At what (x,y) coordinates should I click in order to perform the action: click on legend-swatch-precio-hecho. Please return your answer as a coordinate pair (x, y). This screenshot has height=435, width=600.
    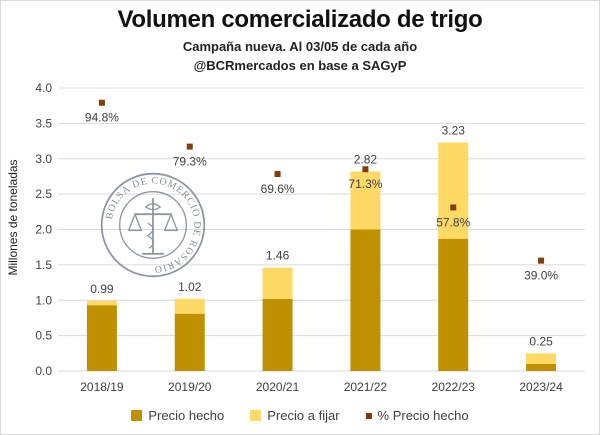
    Looking at the image, I should click on (137, 415).